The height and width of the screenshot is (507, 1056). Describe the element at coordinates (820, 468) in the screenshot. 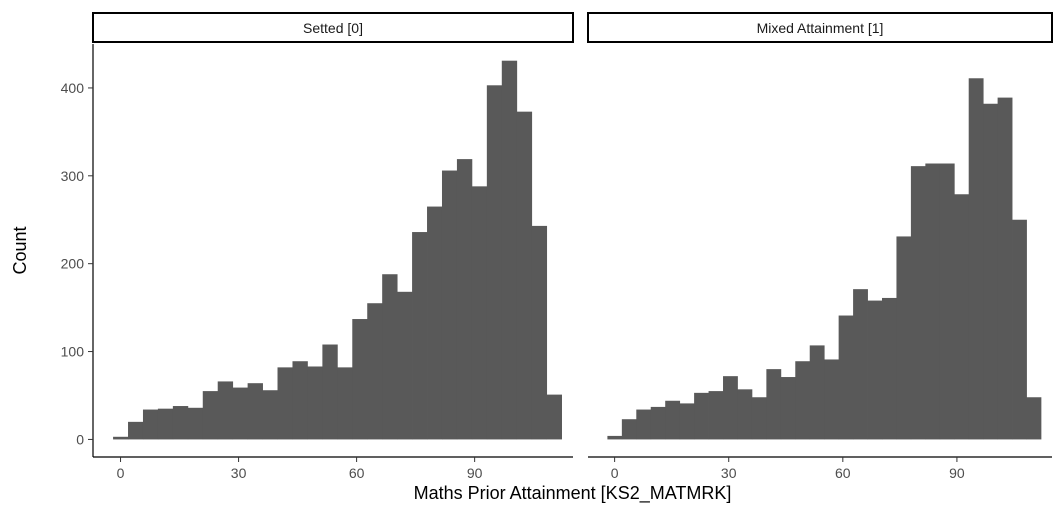

I see `x-axis-mixed-attainment: 0 30 60 90` at that location.